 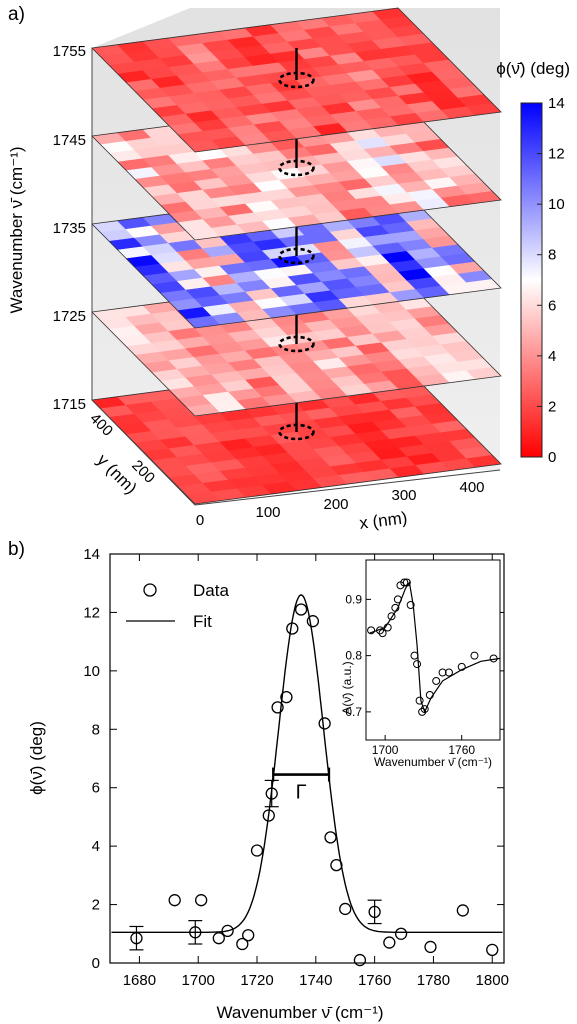 I want to click on legend-fit-label: Fit, so click(x=202, y=621).